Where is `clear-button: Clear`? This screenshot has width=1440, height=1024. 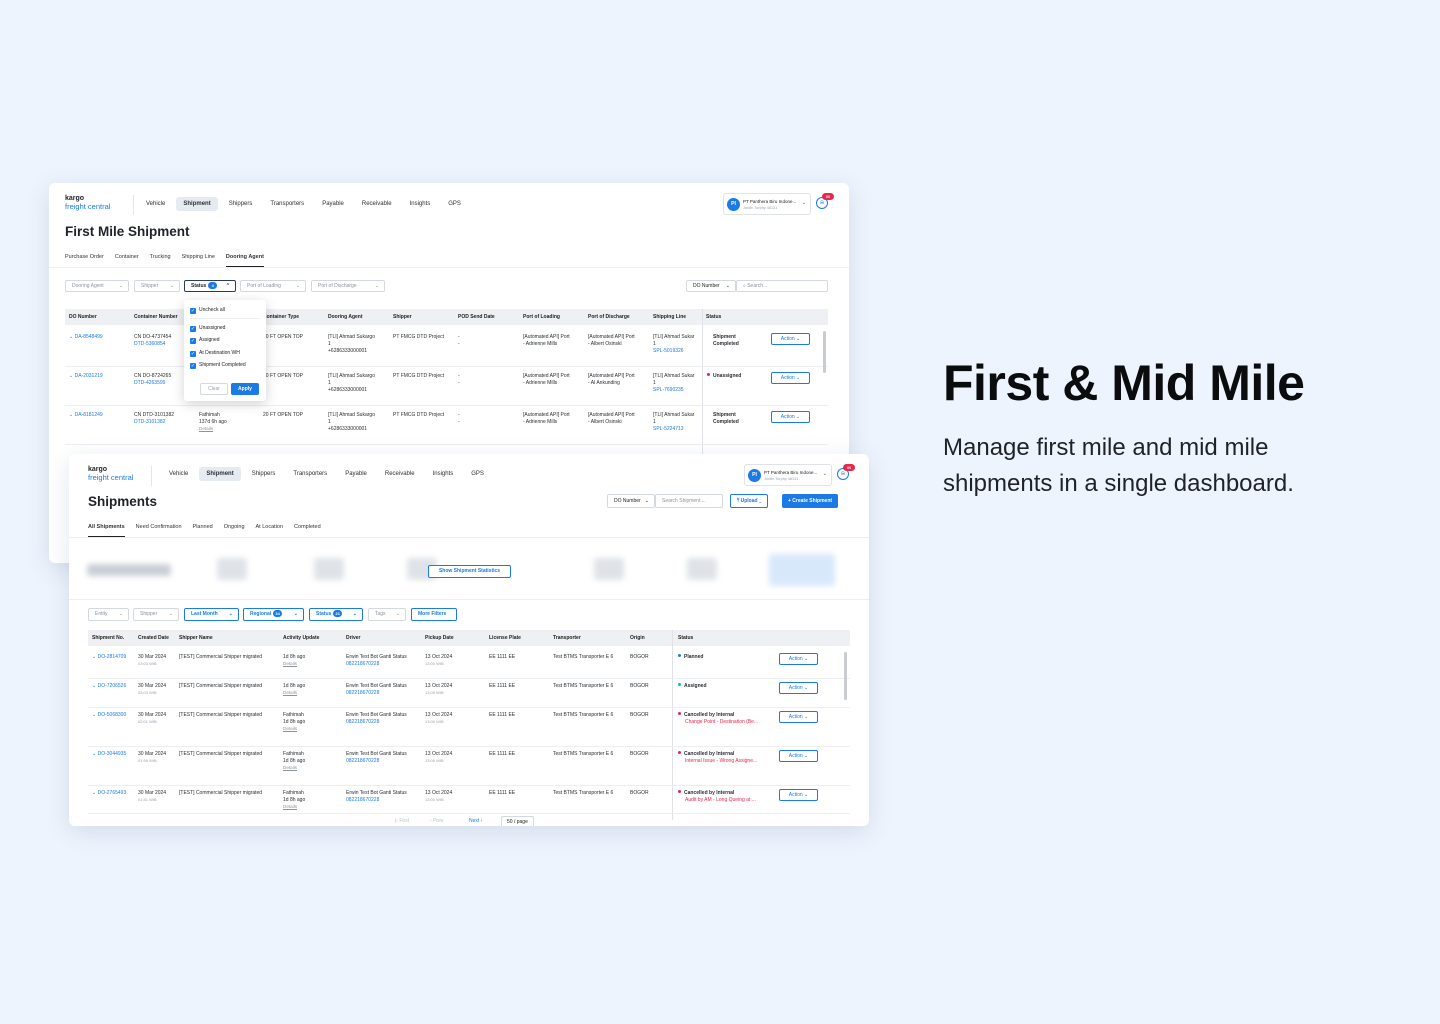
clear-button: Clear is located at coordinates (214, 389).